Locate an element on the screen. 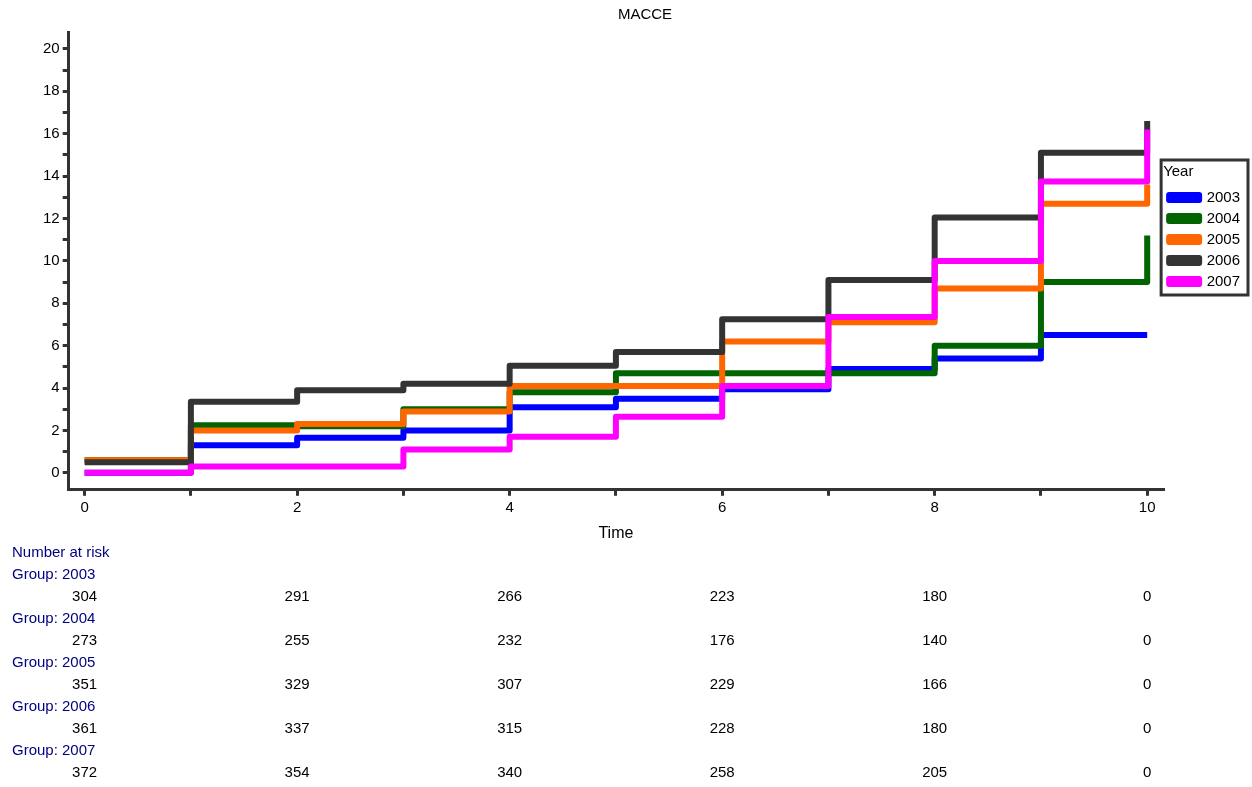  text: 361 is located at coordinates (85, 728).